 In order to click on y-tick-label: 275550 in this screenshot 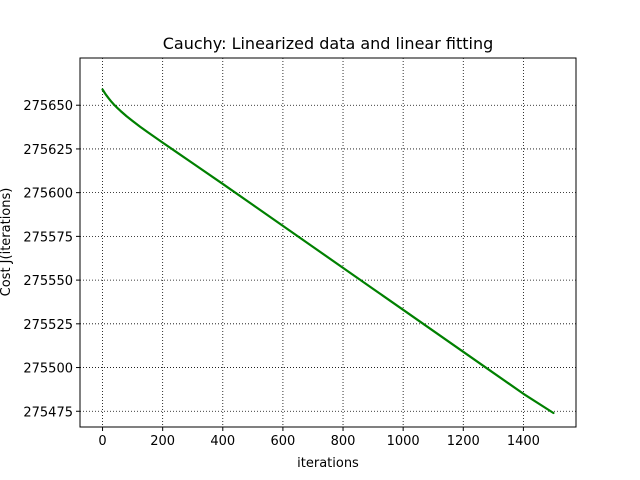, I will do `click(48, 281)`.